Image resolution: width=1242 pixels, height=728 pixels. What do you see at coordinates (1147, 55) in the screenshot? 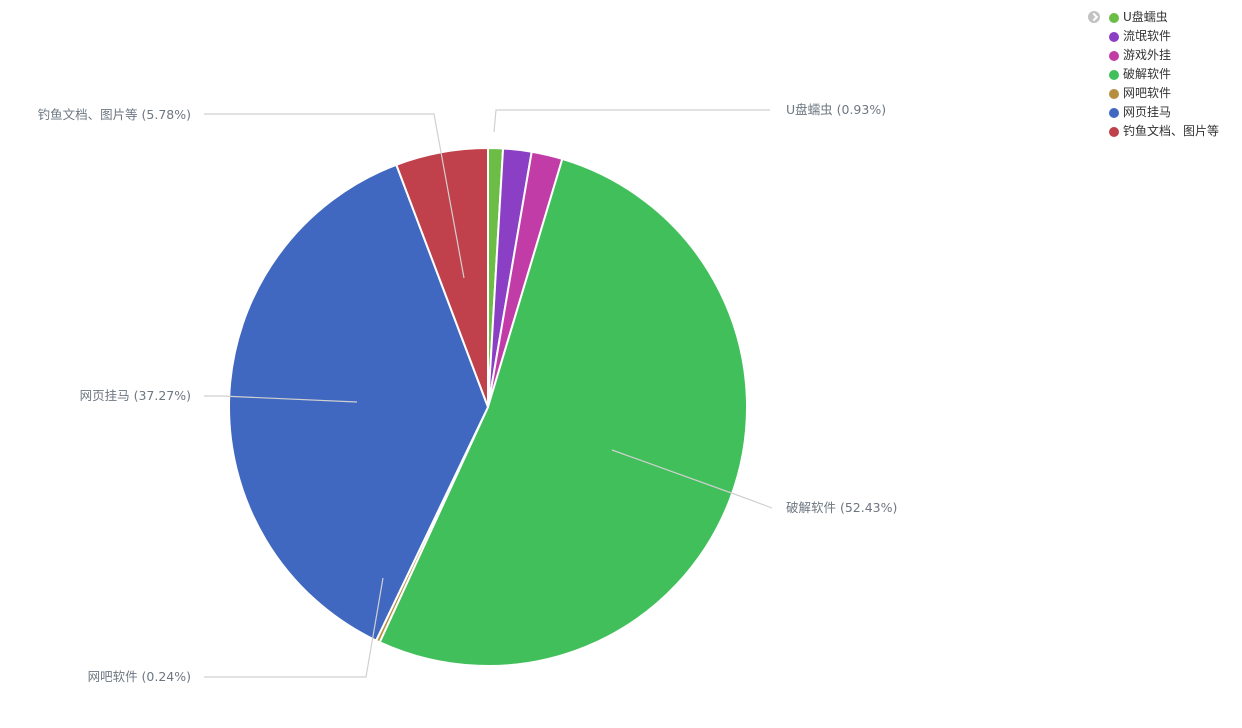
I see `legend-label-2: 游戏外挂` at bounding box center [1147, 55].